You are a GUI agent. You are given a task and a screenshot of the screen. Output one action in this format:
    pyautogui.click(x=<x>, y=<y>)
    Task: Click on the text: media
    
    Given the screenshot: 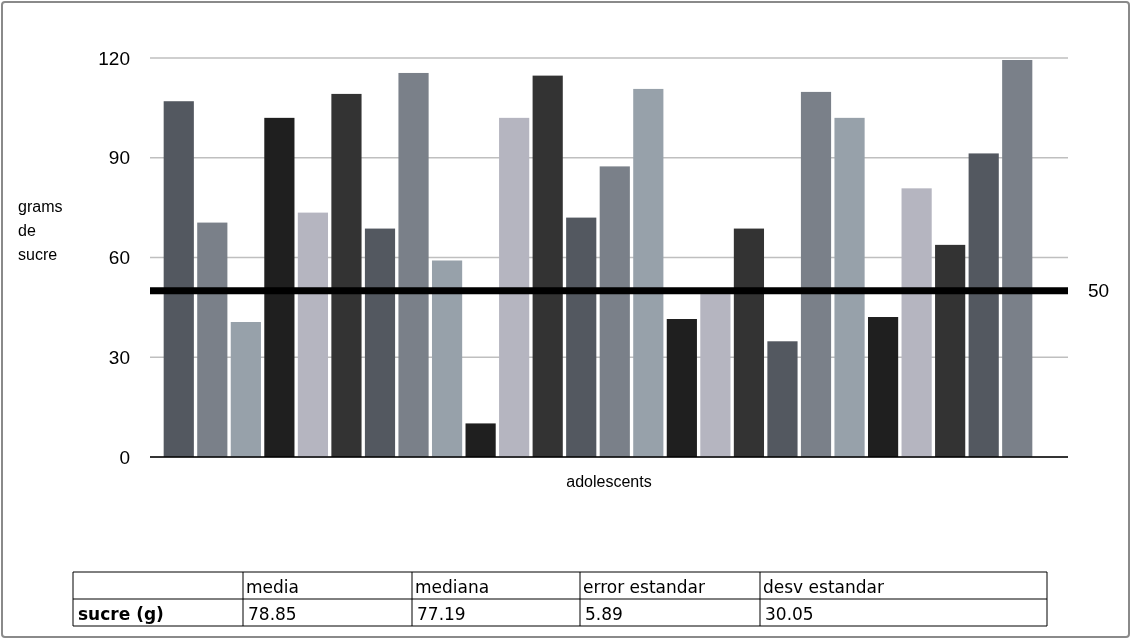 What is the action you would take?
    pyautogui.click(x=272, y=587)
    